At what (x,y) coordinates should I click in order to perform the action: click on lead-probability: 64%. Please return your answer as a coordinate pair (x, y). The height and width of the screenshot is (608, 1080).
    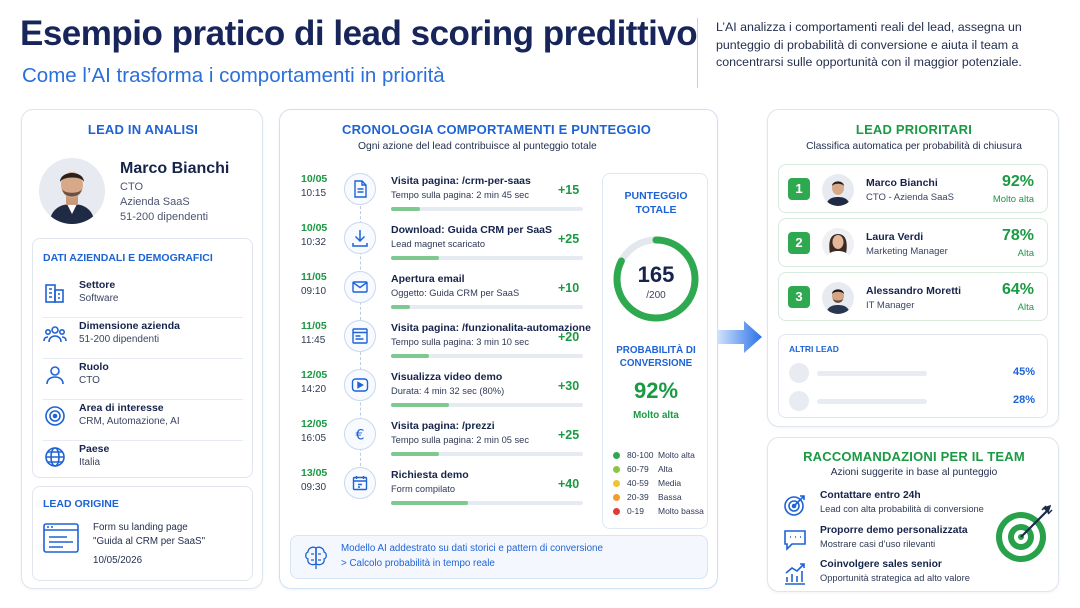
    Looking at the image, I should click on (1017, 289).